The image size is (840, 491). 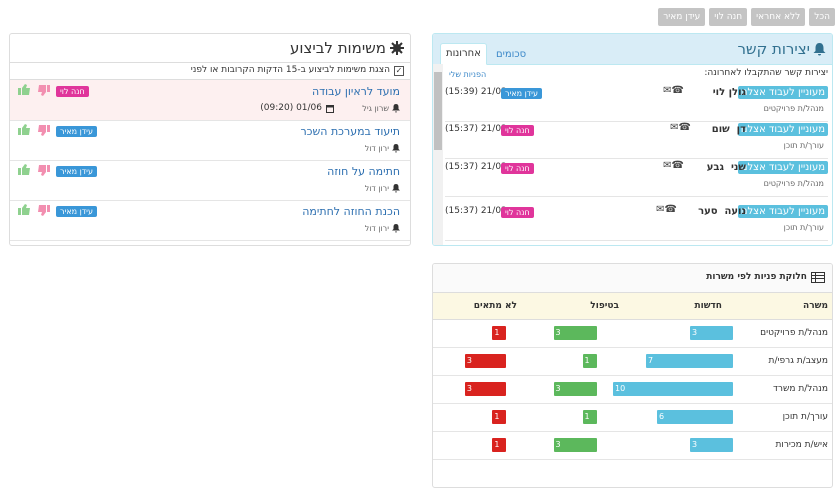 What do you see at coordinates (511, 54) in the screenshot?
I see `tab: סכומים` at bounding box center [511, 54].